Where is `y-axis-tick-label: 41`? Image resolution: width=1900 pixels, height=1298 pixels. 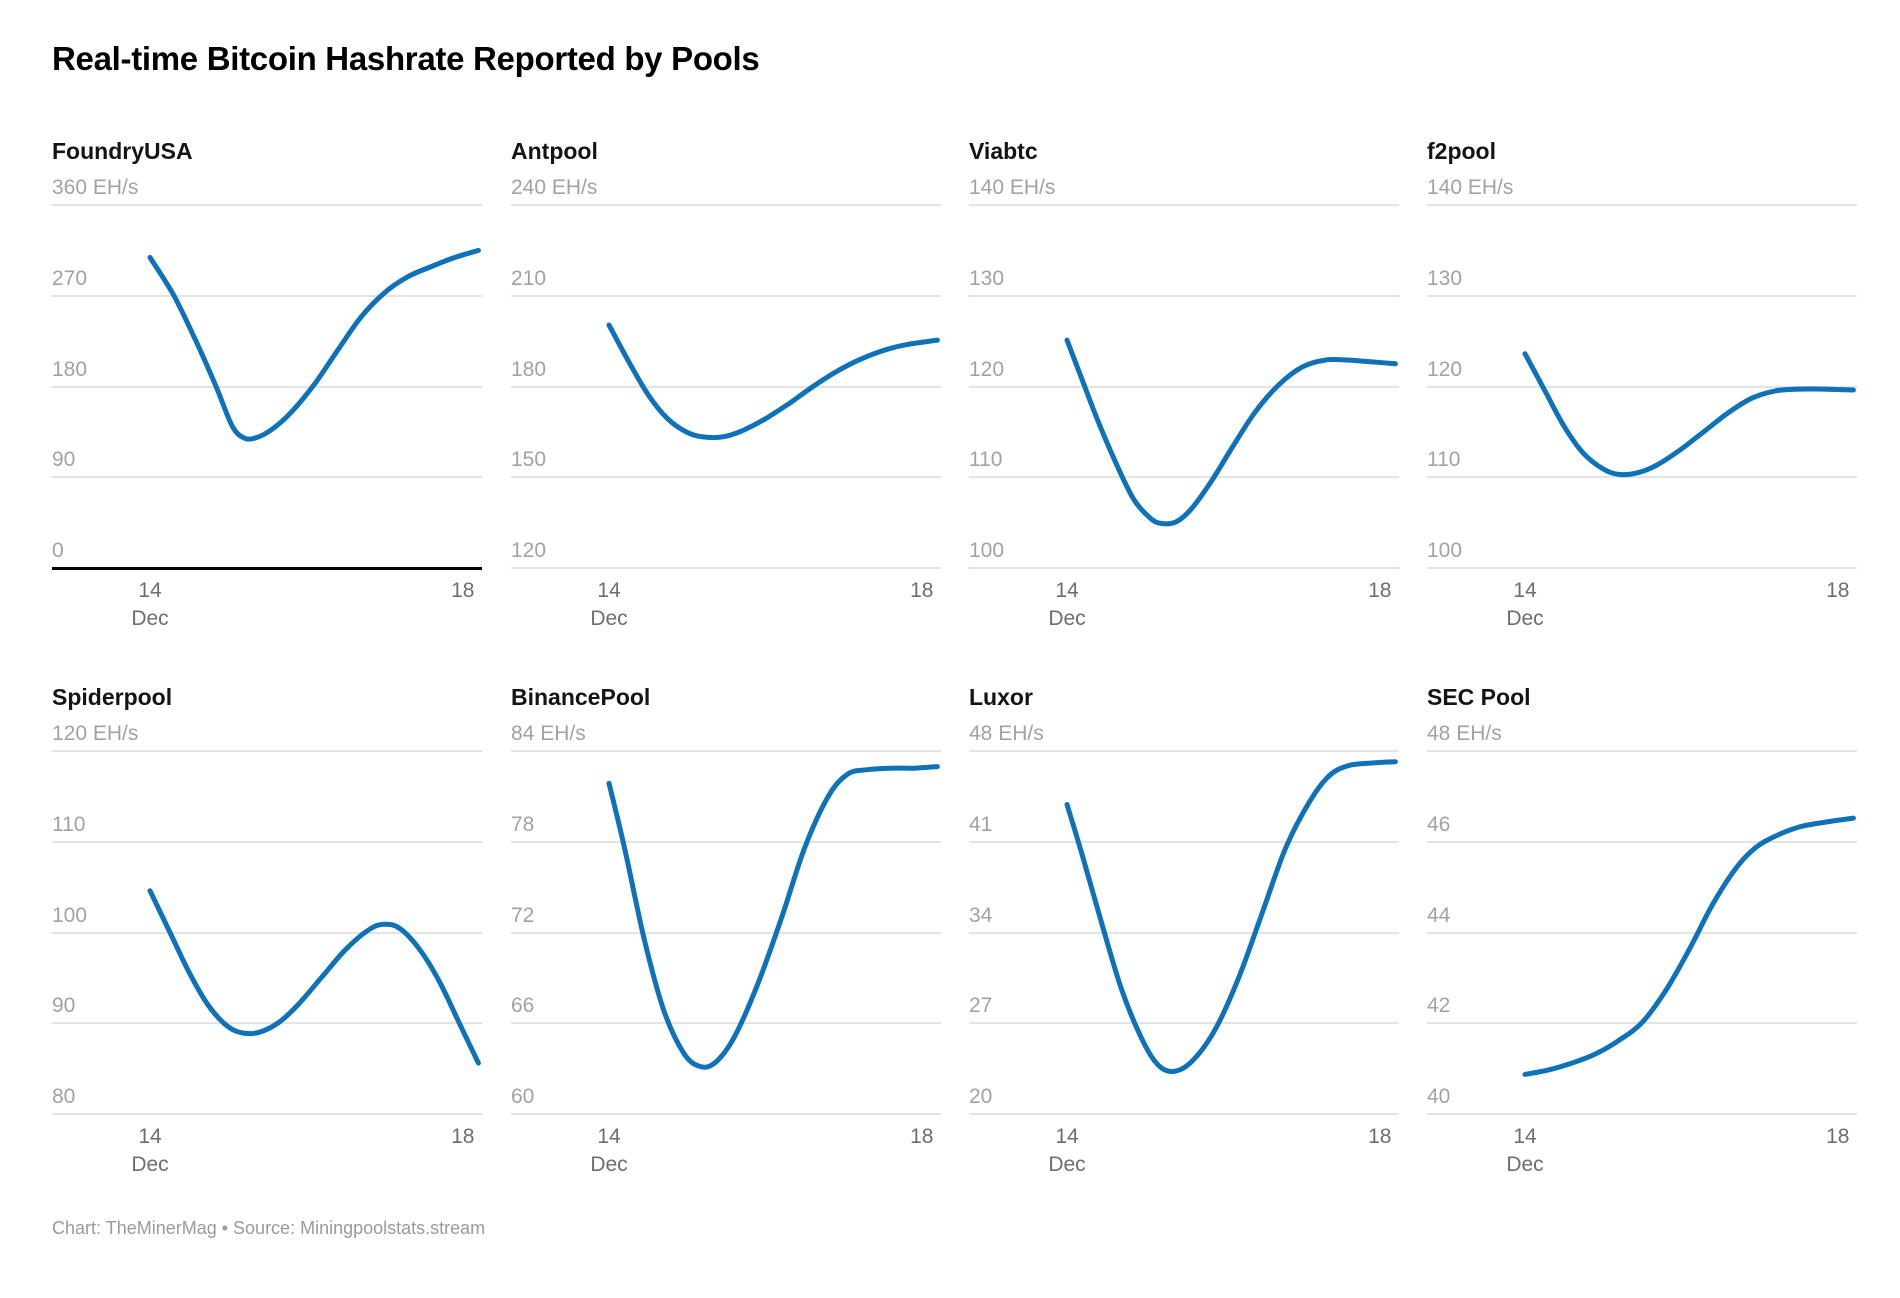 y-axis-tick-label: 41 is located at coordinates (981, 824).